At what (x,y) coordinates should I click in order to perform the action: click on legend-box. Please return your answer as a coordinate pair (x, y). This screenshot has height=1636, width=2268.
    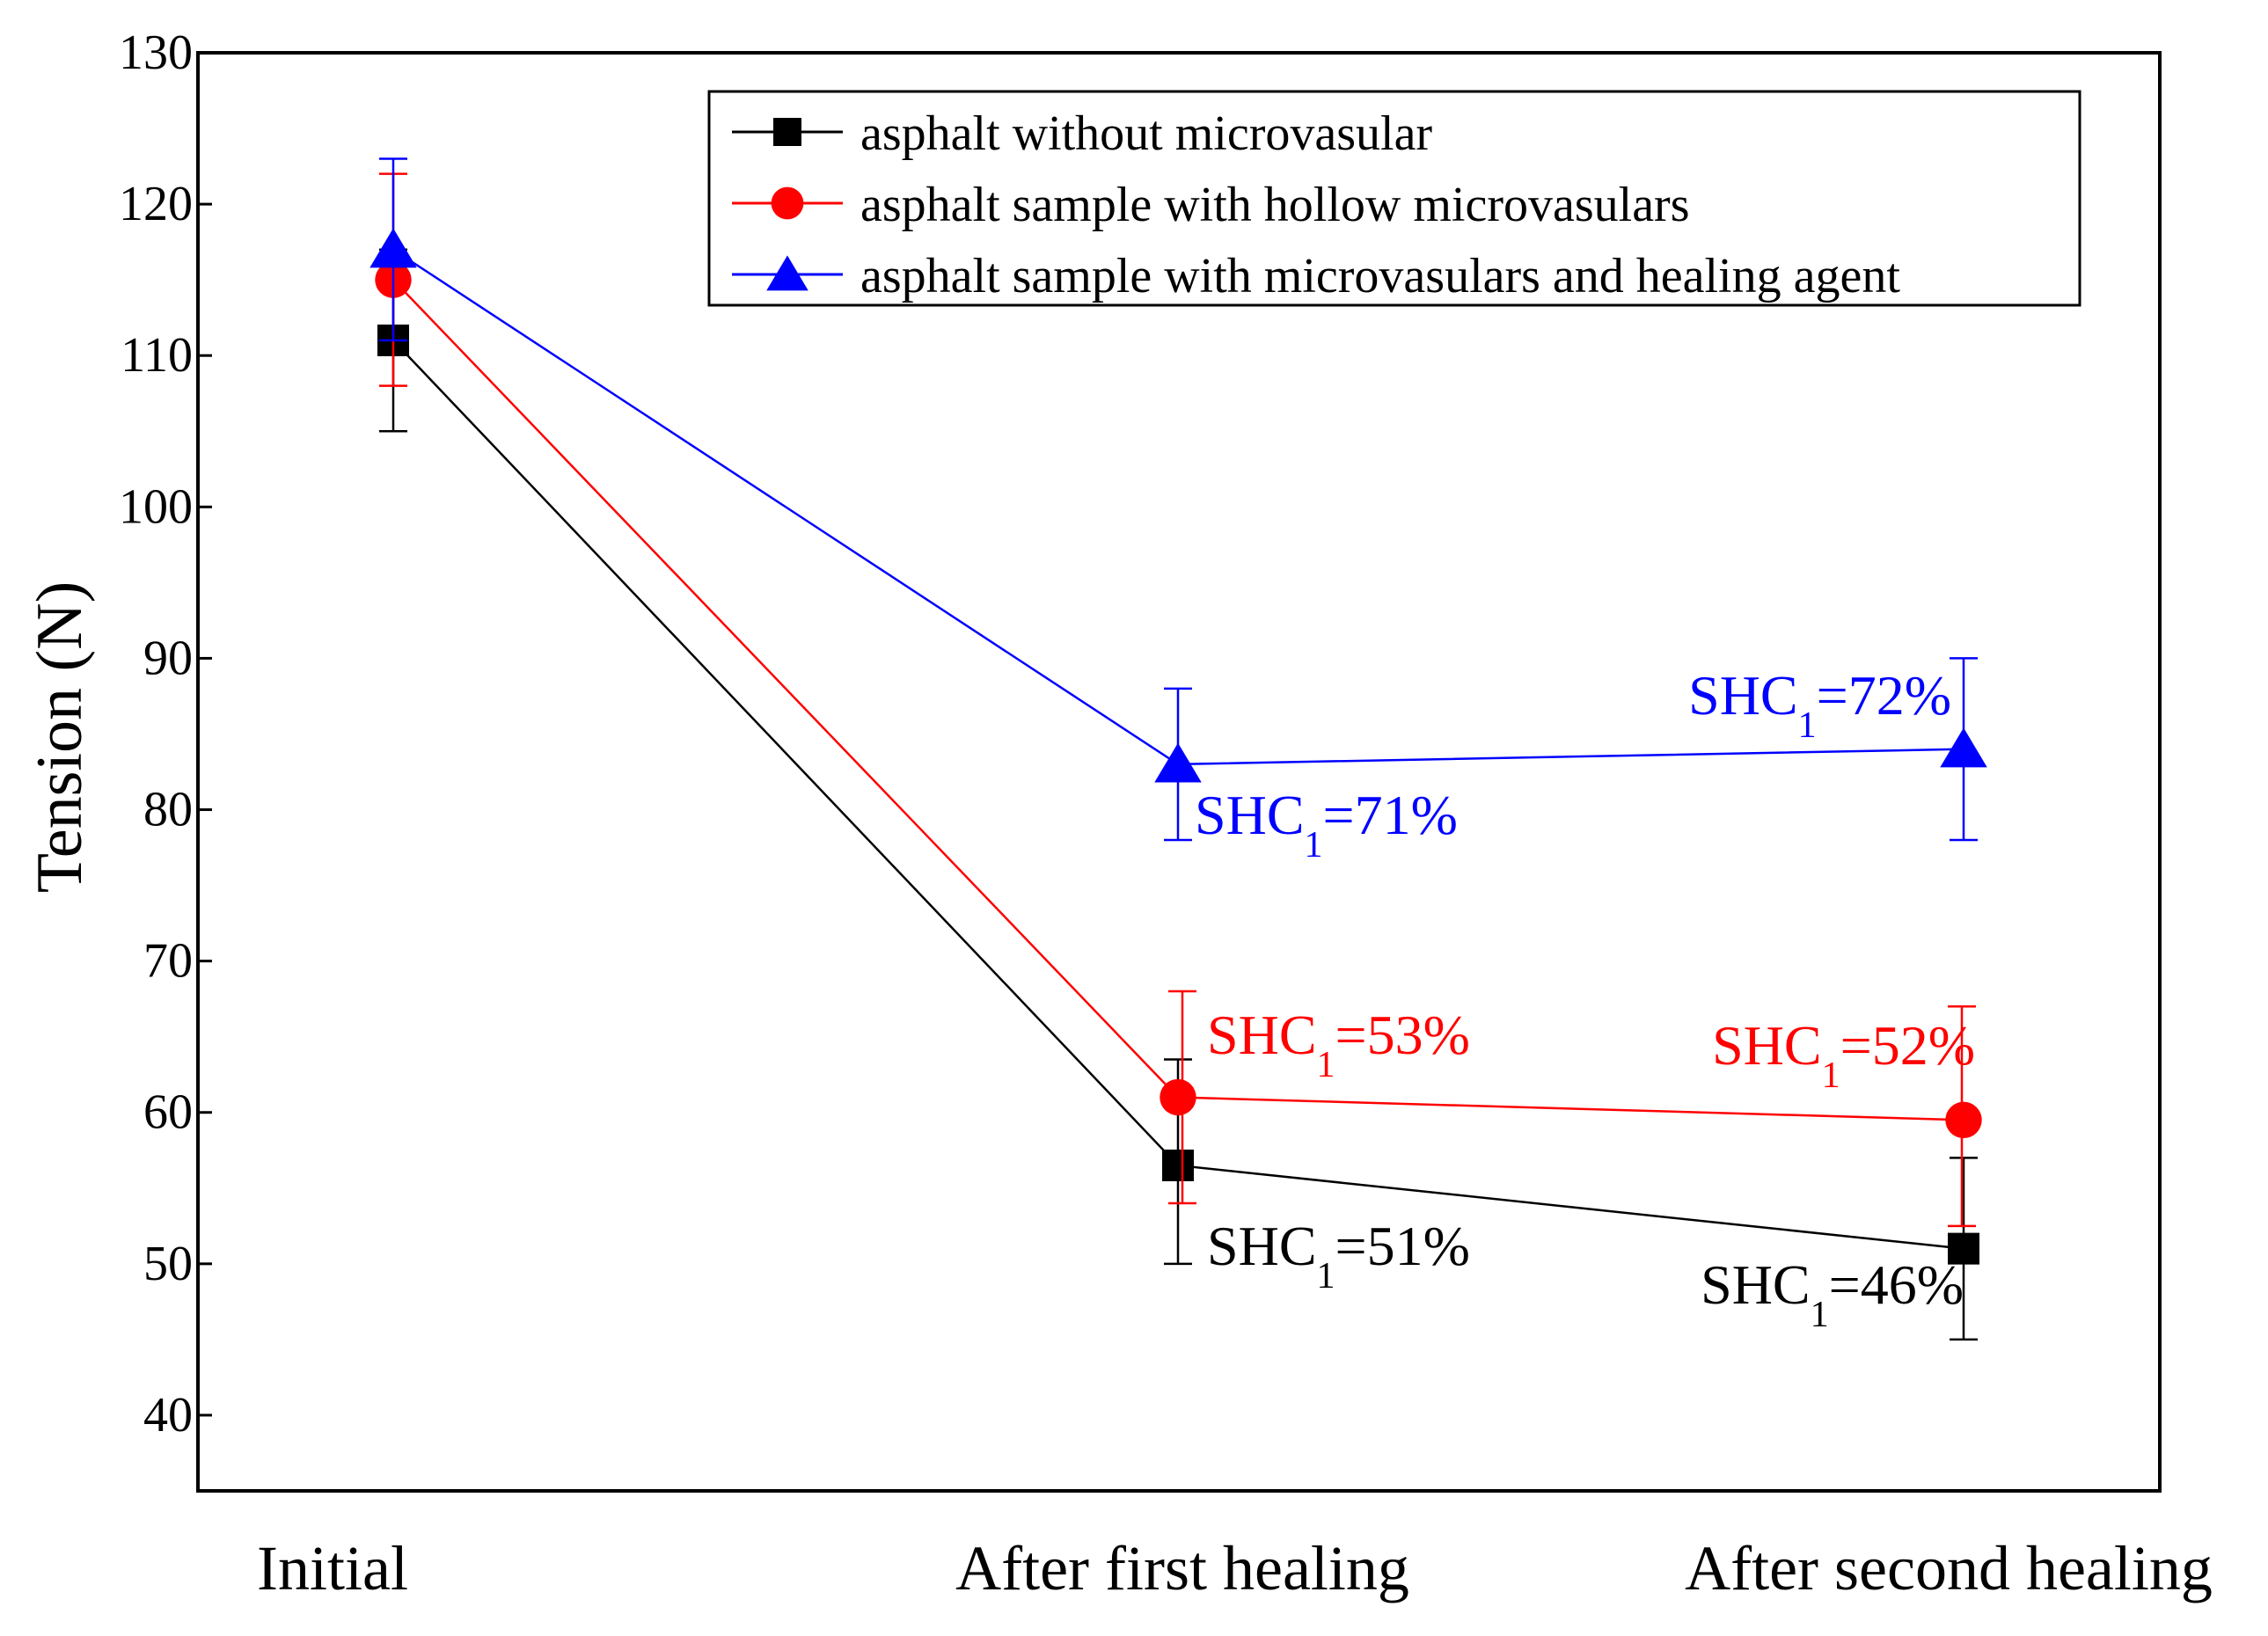
    Looking at the image, I should click on (1394, 198).